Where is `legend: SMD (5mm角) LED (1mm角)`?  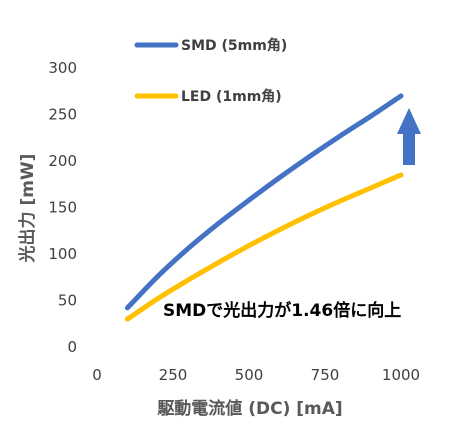
legend: SMD (5mm角) LED (1mm角) is located at coordinates (210, 71).